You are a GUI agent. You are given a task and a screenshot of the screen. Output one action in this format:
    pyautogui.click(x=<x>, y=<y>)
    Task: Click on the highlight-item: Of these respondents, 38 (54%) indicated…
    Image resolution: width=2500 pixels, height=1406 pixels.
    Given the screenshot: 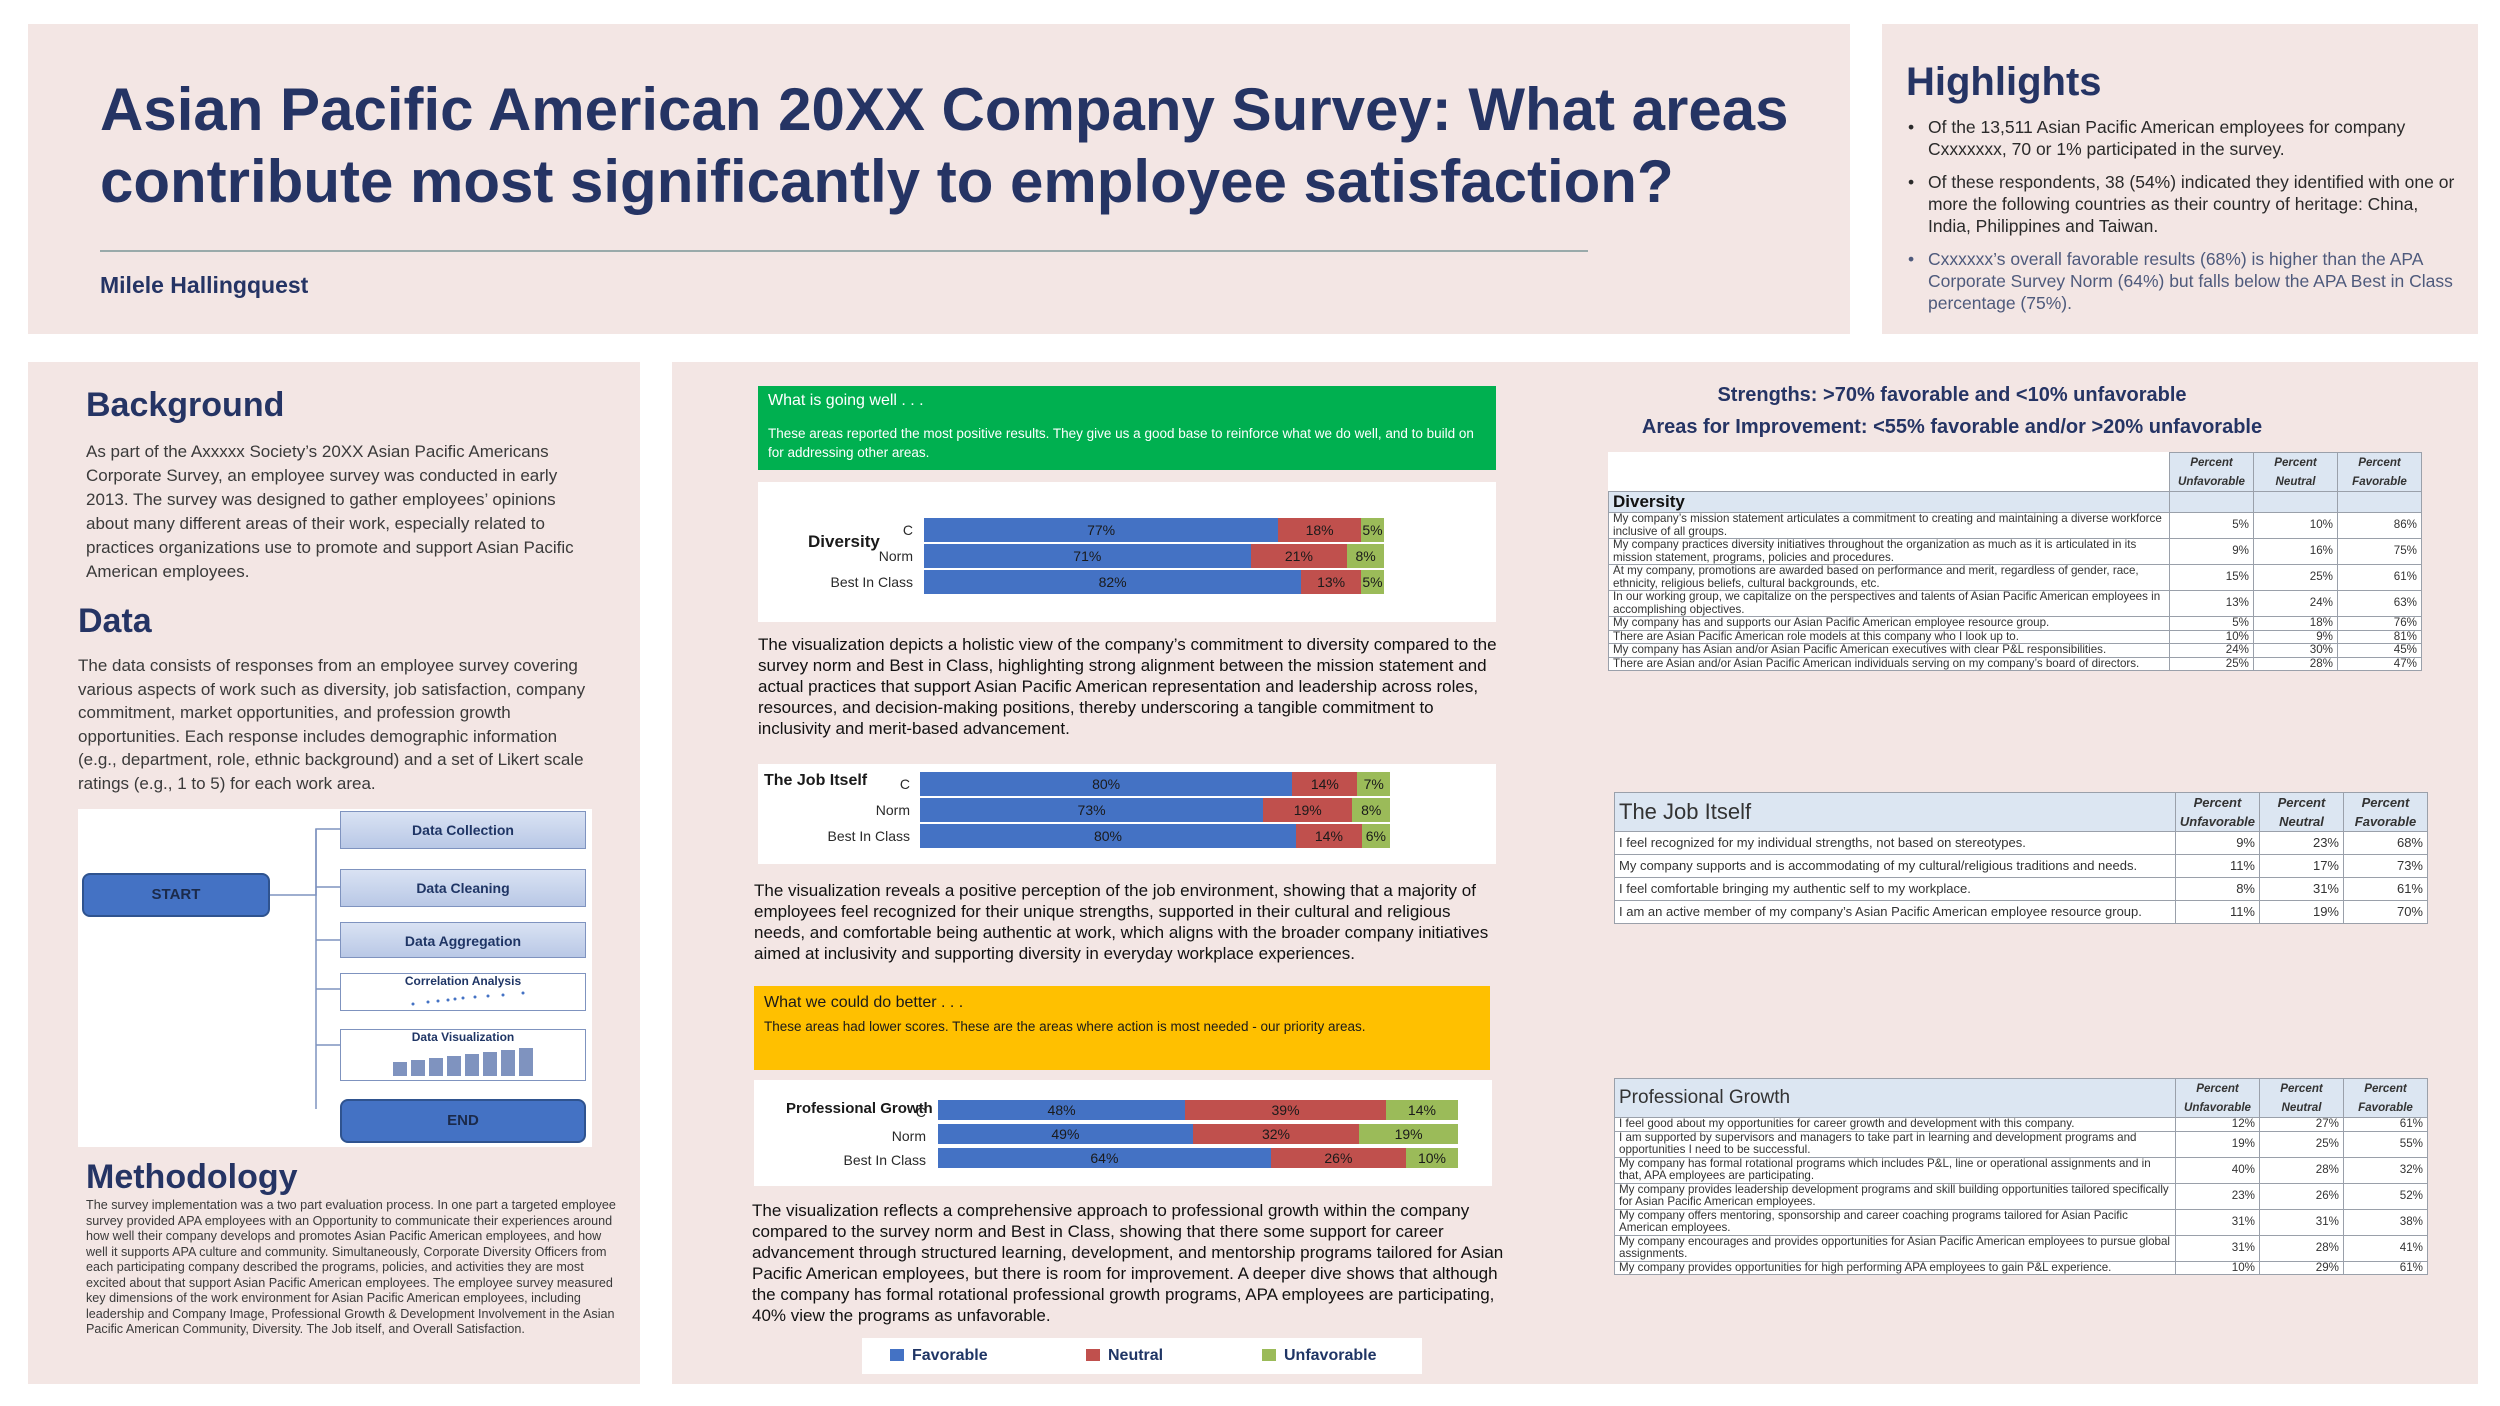 What is the action you would take?
    pyautogui.click(x=2182, y=204)
    